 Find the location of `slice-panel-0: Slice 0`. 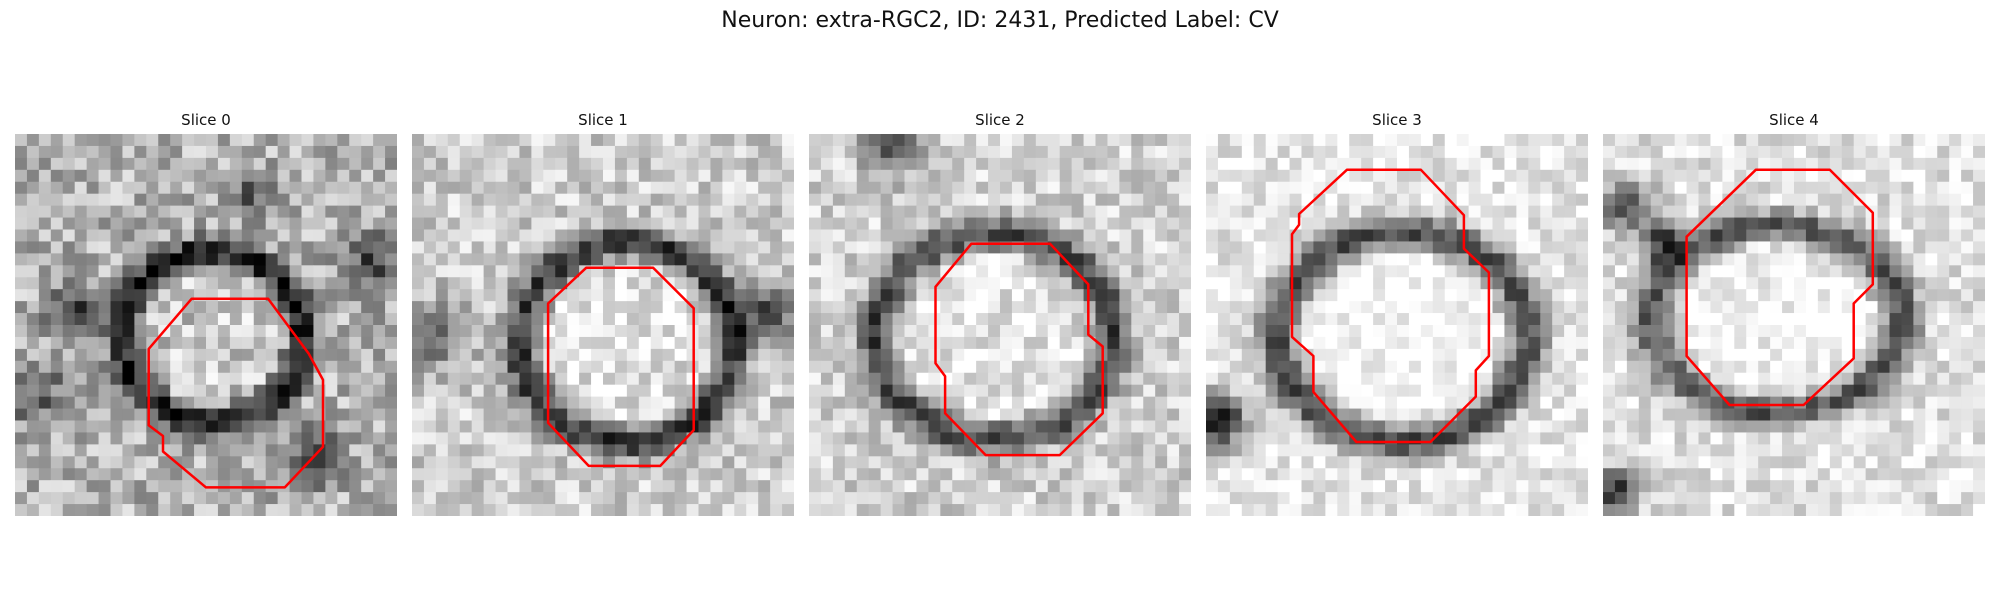

slice-panel-0: Slice 0 is located at coordinates (206, 312).